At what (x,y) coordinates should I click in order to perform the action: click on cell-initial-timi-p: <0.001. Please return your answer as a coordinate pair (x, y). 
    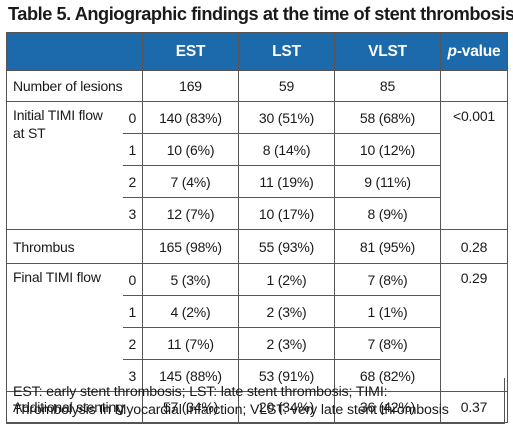
    Looking at the image, I should click on (474, 165).